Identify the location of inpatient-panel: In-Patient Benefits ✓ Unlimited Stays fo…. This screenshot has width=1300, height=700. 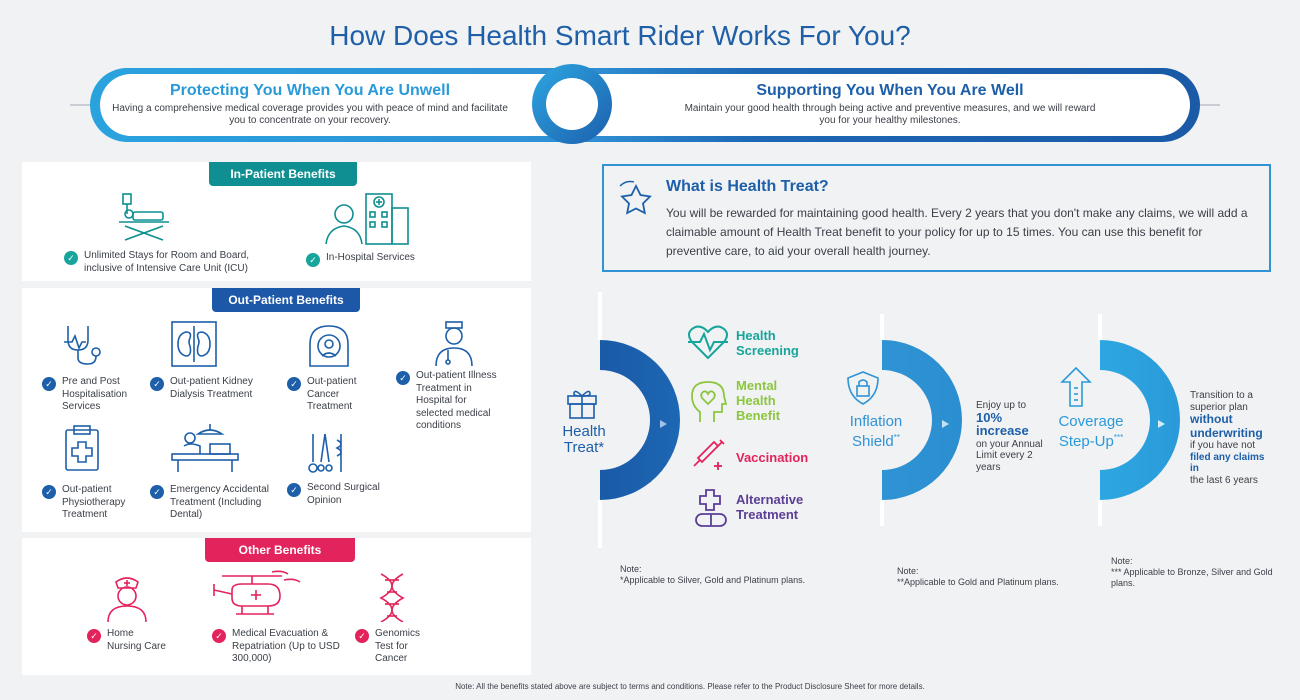
(276, 221).